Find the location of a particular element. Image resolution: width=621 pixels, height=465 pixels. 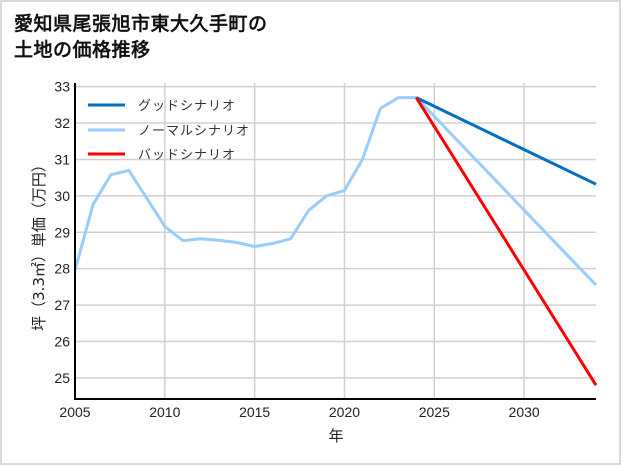

x-tick-label: 2030 is located at coordinates (524, 412).